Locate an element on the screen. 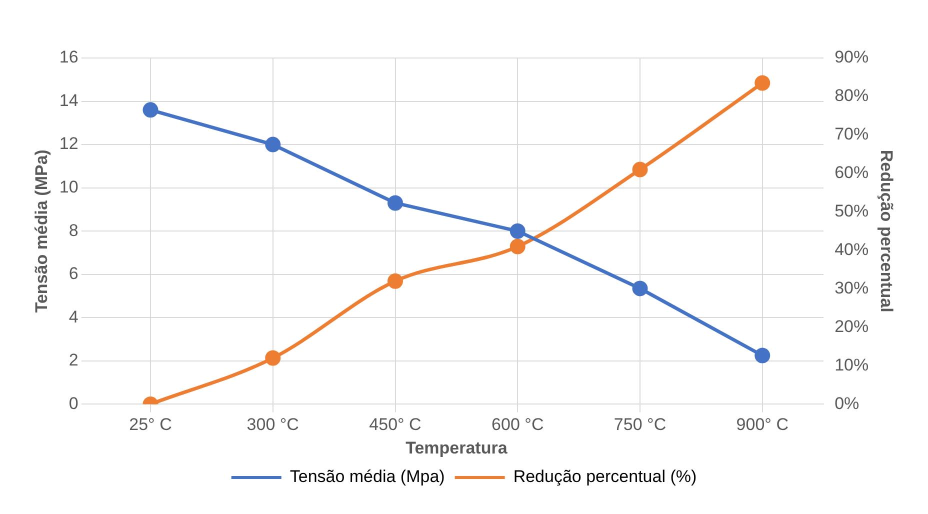 The width and height of the screenshot is (928, 514). y2-tick-label: 70% is located at coordinates (851, 134).